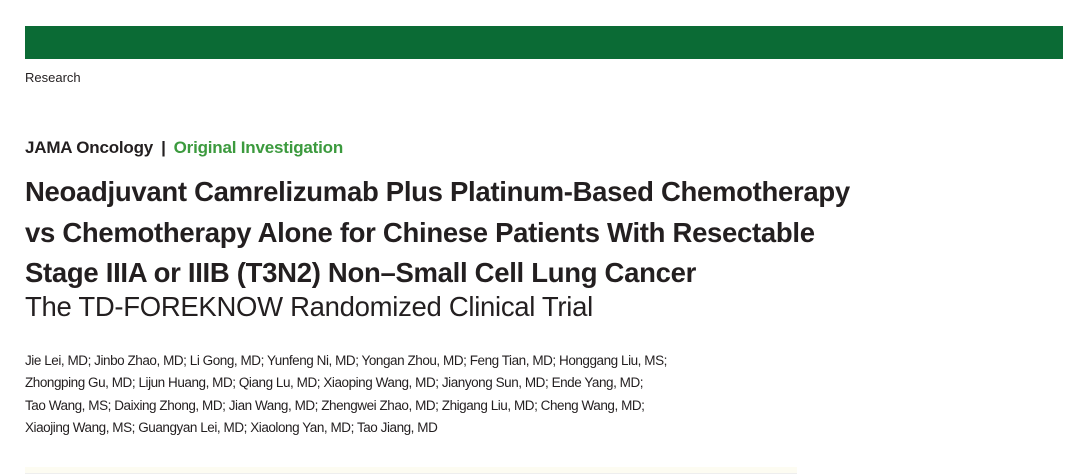 This screenshot has height=474, width=1080. What do you see at coordinates (544, 42) in the screenshot?
I see `journal-header-bar` at bounding box center [544, 42].